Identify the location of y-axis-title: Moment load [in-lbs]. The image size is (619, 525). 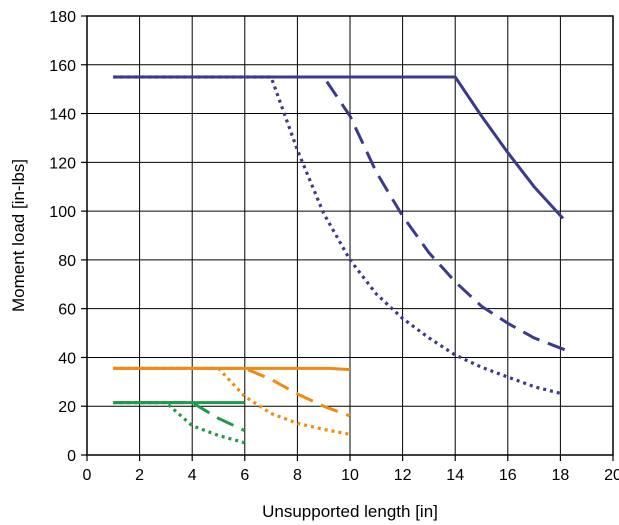
(18, 235).